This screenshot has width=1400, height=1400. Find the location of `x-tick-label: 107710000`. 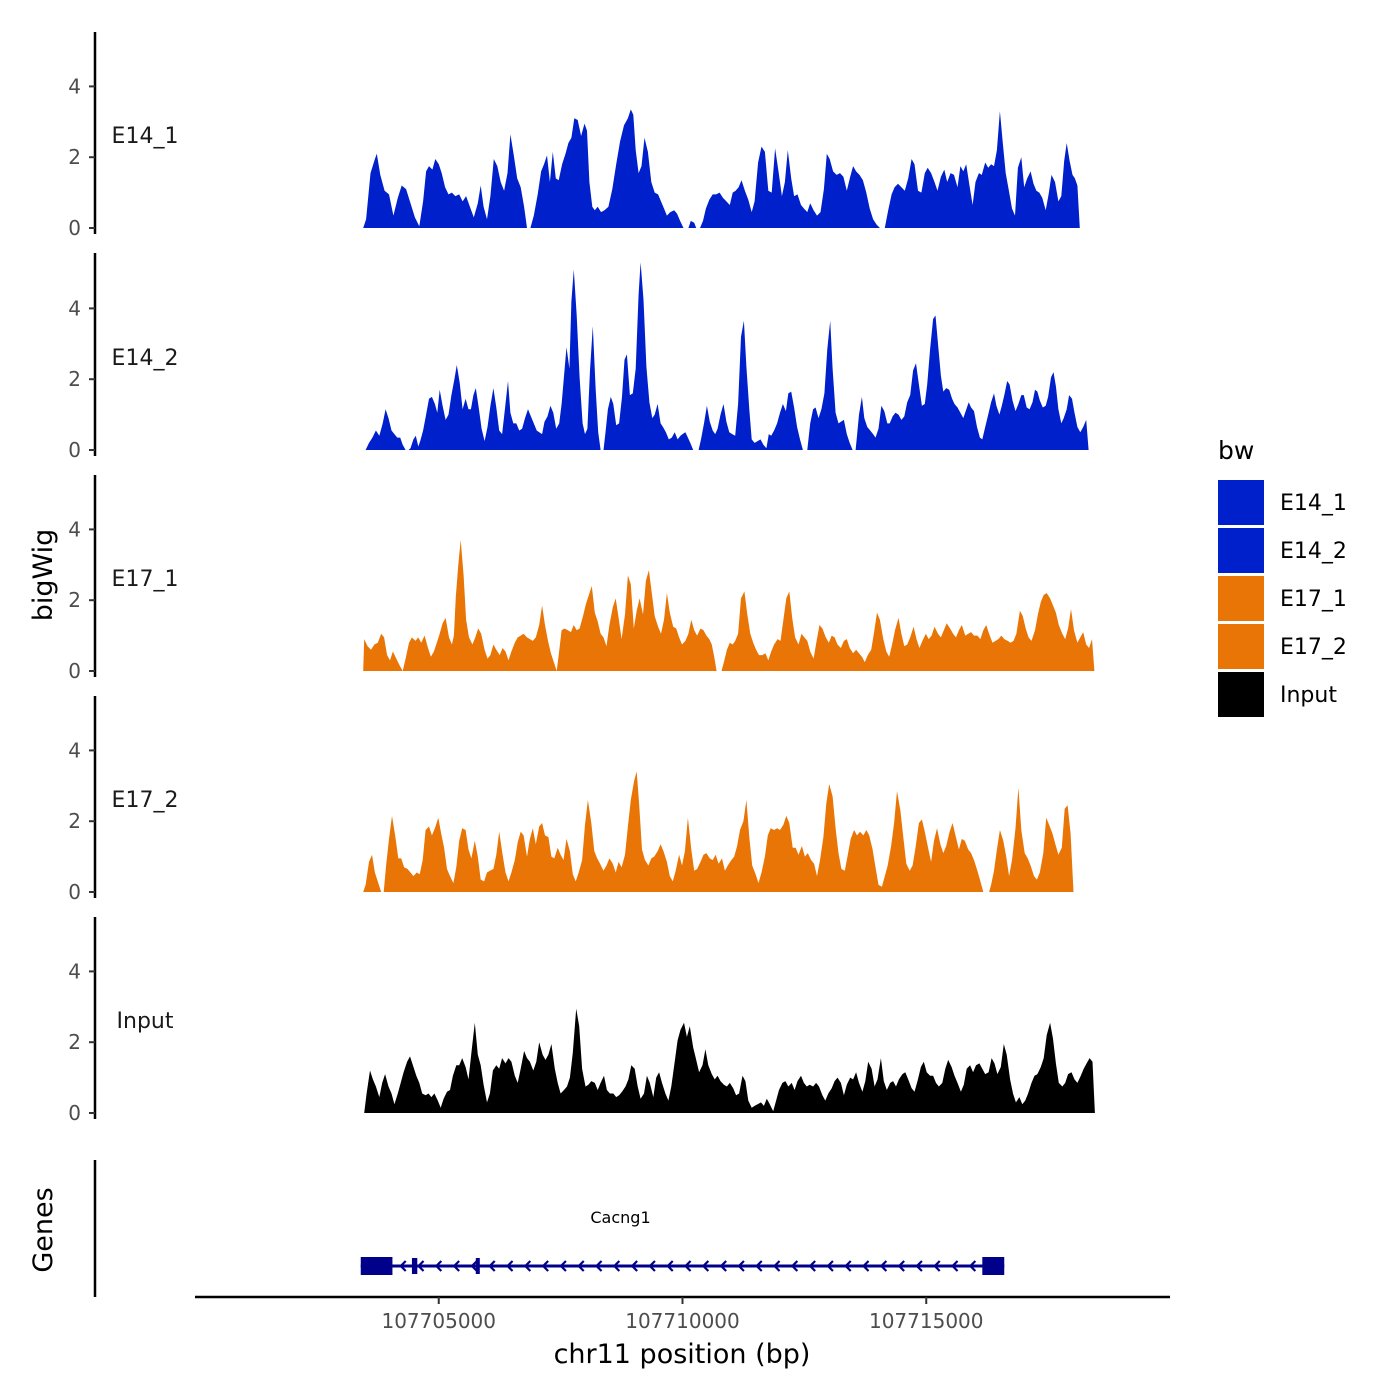

x-tick-label: 107710000 is located at coordinates (682, 1321).